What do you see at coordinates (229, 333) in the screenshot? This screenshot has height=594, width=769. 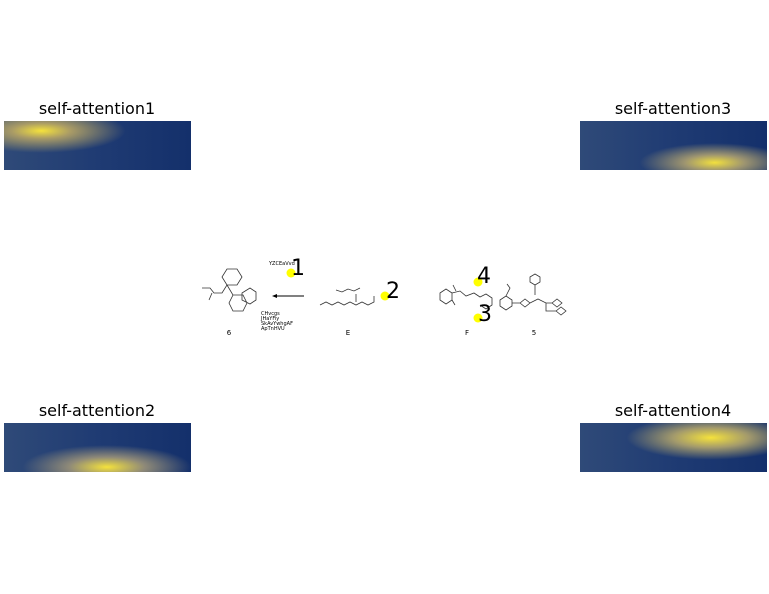 I see `compound-label: 6` at bounding box center [229, 333].